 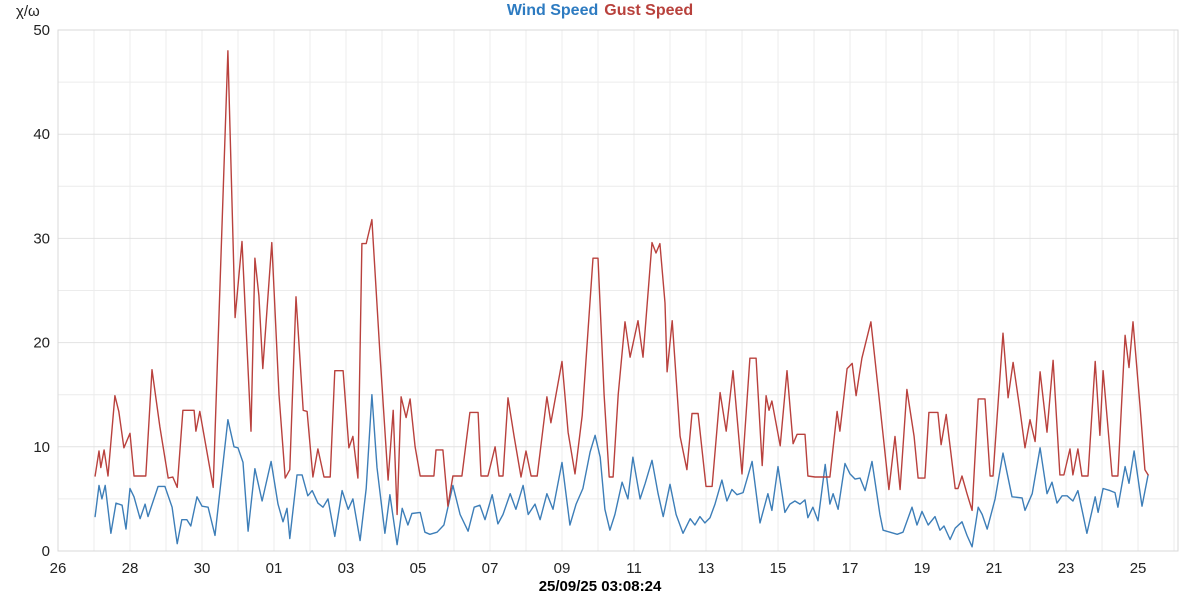 What do you see at coordinates (1138, 568) in the screenshot?
I see `x-axis-tick-label: 25` at bounding box center [1138, 568].